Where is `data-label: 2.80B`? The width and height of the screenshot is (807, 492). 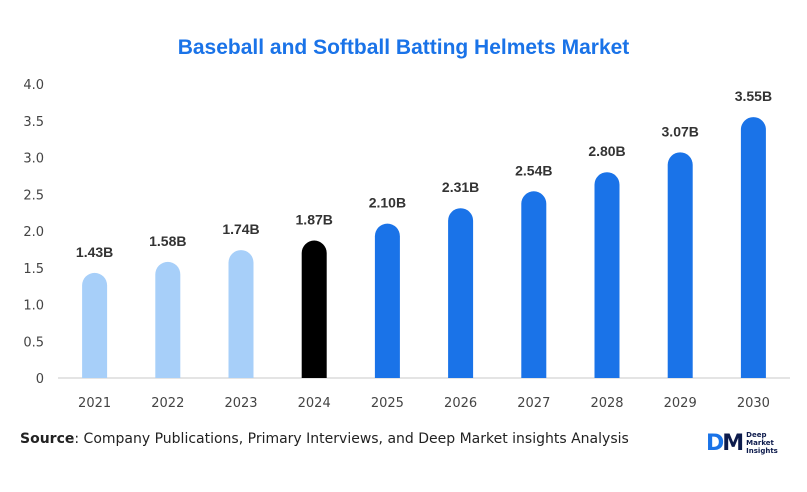
data-label: 2.80B is located at coordinates (606, 151).